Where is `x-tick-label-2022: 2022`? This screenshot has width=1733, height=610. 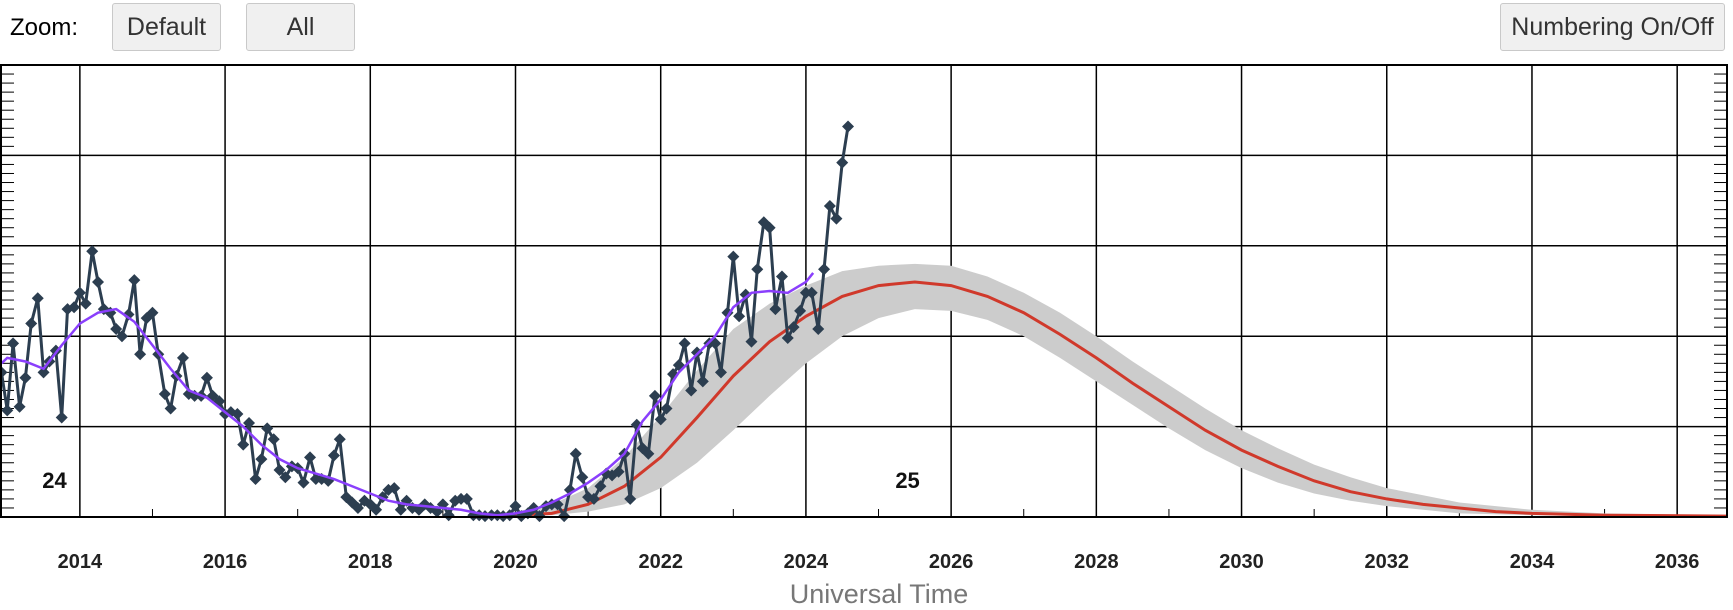 x-tick-label-2022: 2022 is located at coordinates (660, 562).